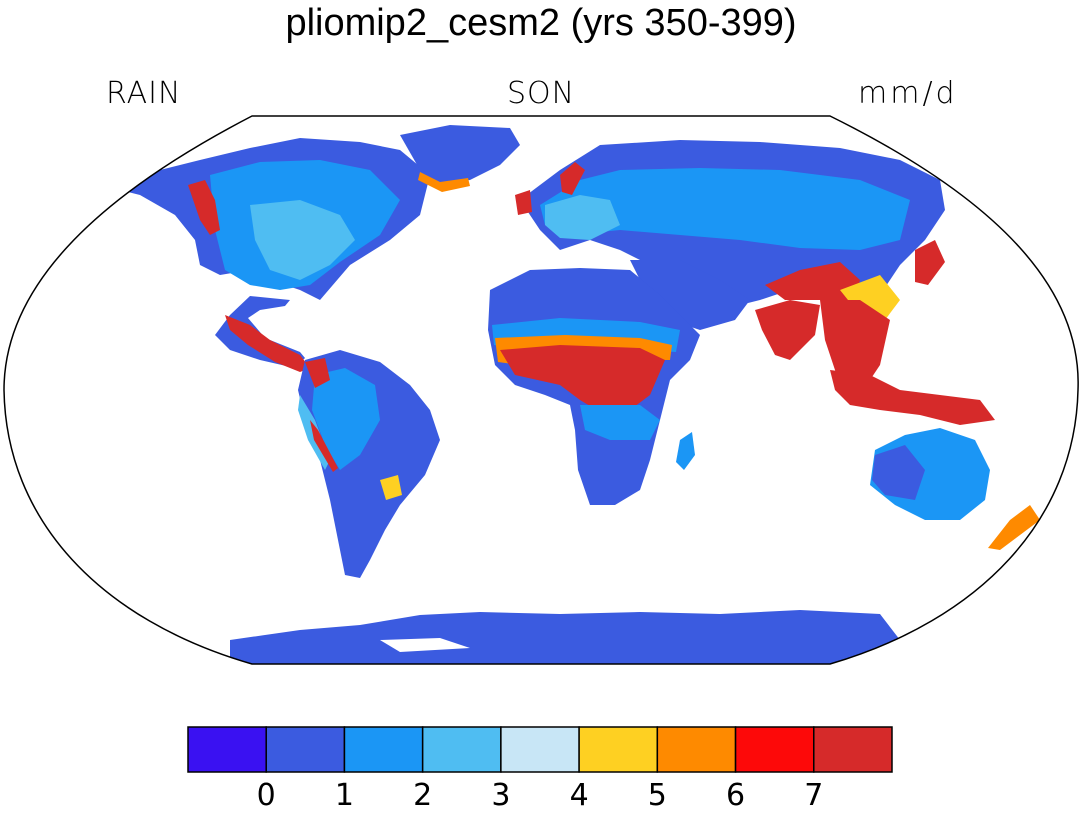 The height and width of the screenshot is (813, 1082). I want to click on region-colombia, so click(317, 373).